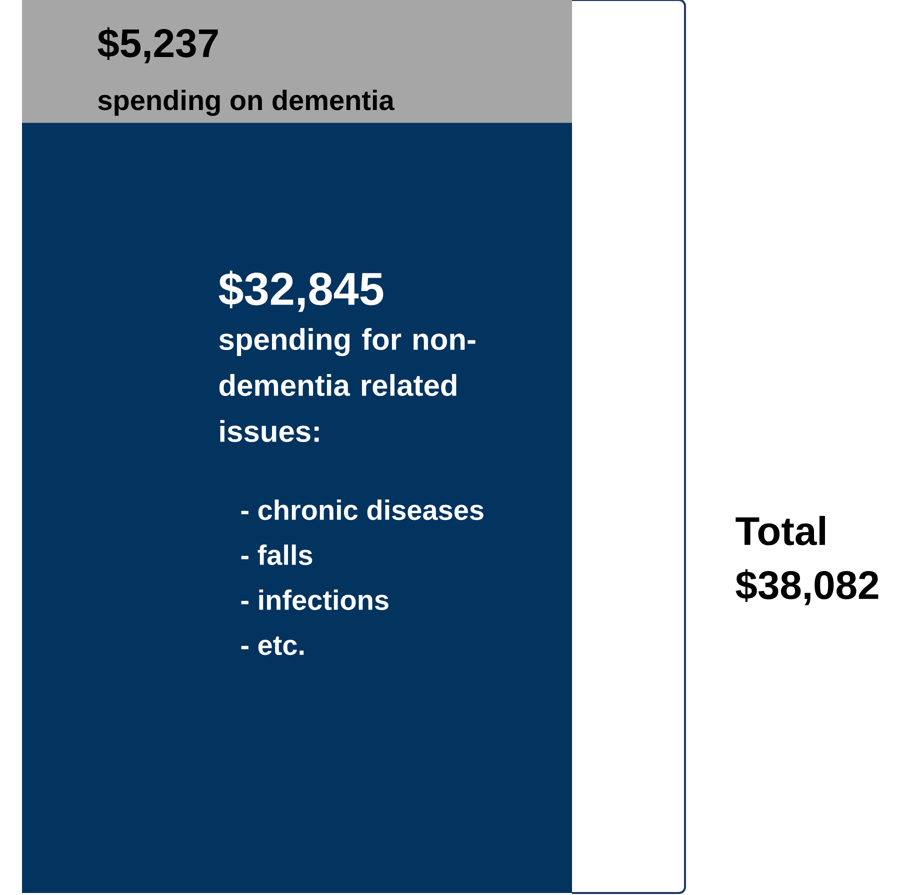 The image size is (909, 895). What do you see at coordinates (314, 600) in the screenshot?
I see `annotation: - infections` at bounding box center [314, 600].